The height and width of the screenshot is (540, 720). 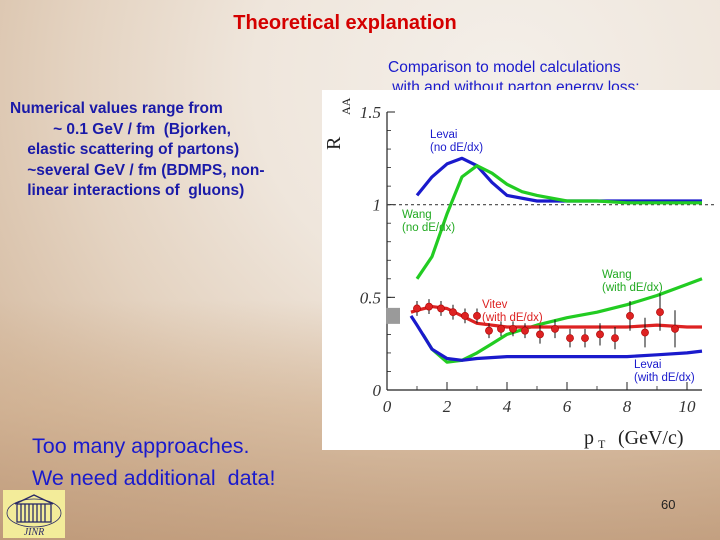 I want to click on series-levai-no-eloss, so click(x=558, y=179).